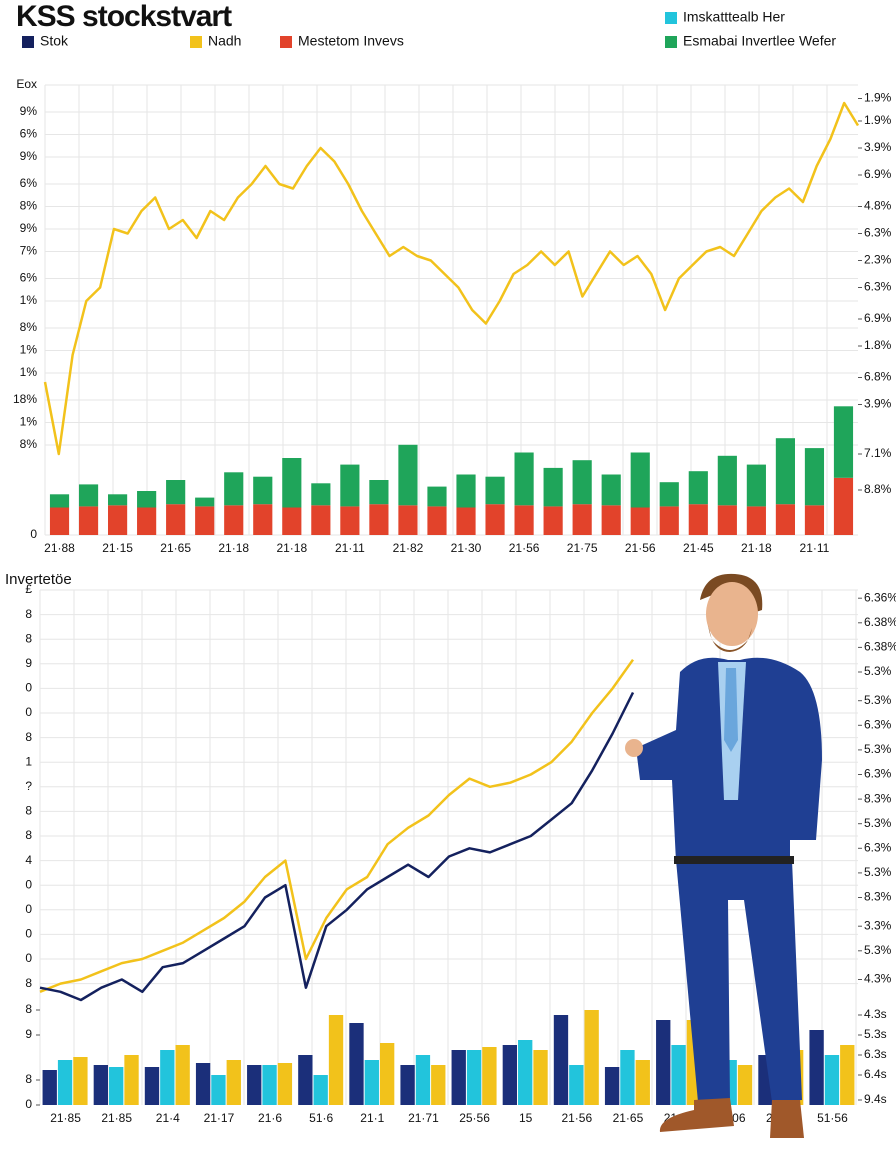  What do you see at coordinates (875, 1034) in the screenshot?
I see `y2-tick-label: 5.3s` at bounding box center [875, 1034].